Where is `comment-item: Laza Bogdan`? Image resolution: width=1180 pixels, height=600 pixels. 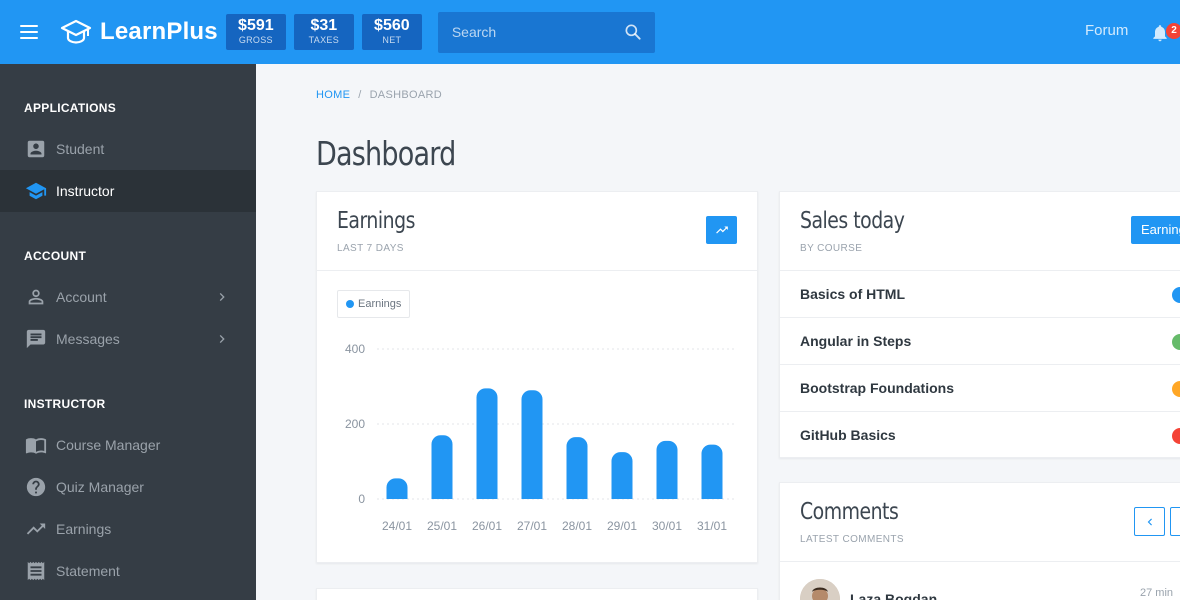
comment-item: Laza Bogdan is located at coordinates (868, 589).